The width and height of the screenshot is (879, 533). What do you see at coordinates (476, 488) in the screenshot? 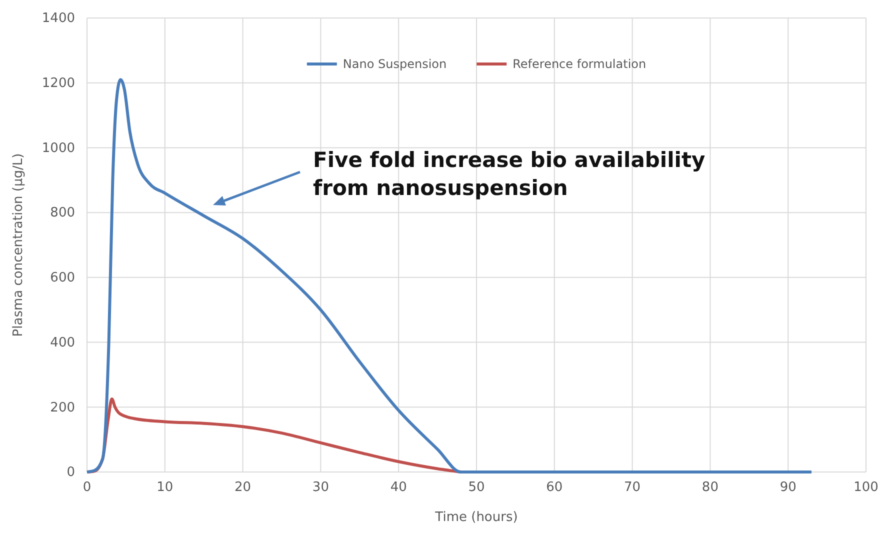
I see `x-tick-label: 50` at bounding box center [476, 488].